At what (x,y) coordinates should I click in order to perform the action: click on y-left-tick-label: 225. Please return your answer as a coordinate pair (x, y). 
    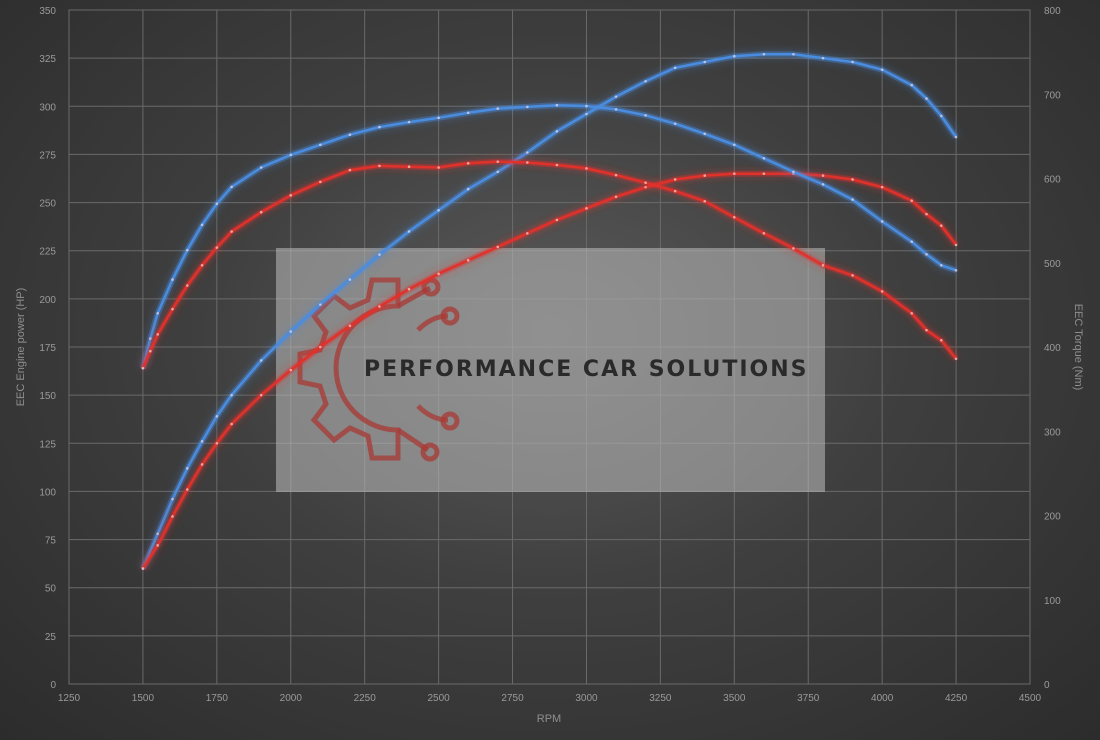
    Looking at the image, I should click on (47, 252).